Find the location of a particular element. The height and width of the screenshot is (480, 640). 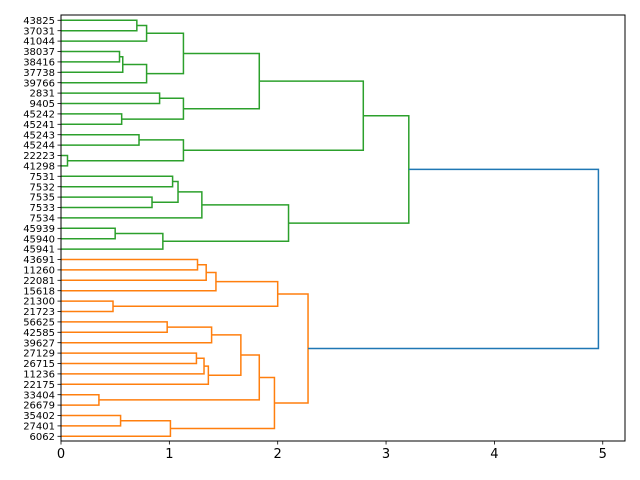

x-tick-label: 5 is located at coordinates (603, 454).